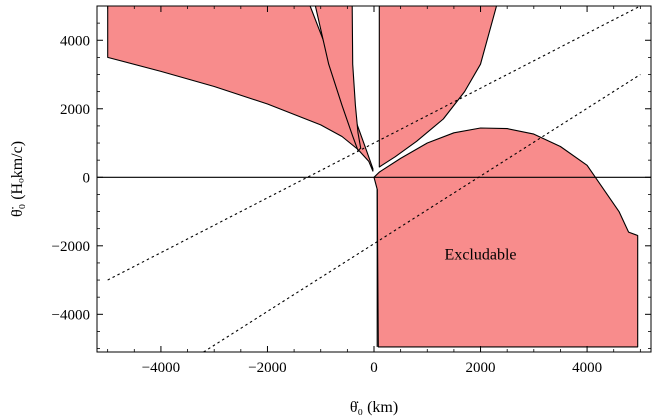 Image resolution: width=653 pixels, height=420 pixels. Describe the element at coordinates (374, 407) in the screenshot. I see `x-axis-label: θ̇₀ (km)` at that location.